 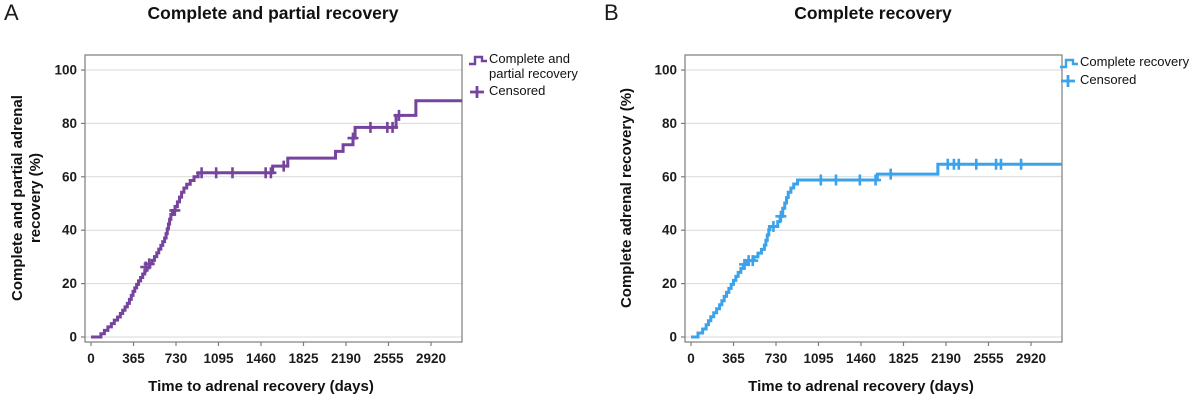 I want to click on panel-b-title: Complete recovery, so click(x=873, y=13).